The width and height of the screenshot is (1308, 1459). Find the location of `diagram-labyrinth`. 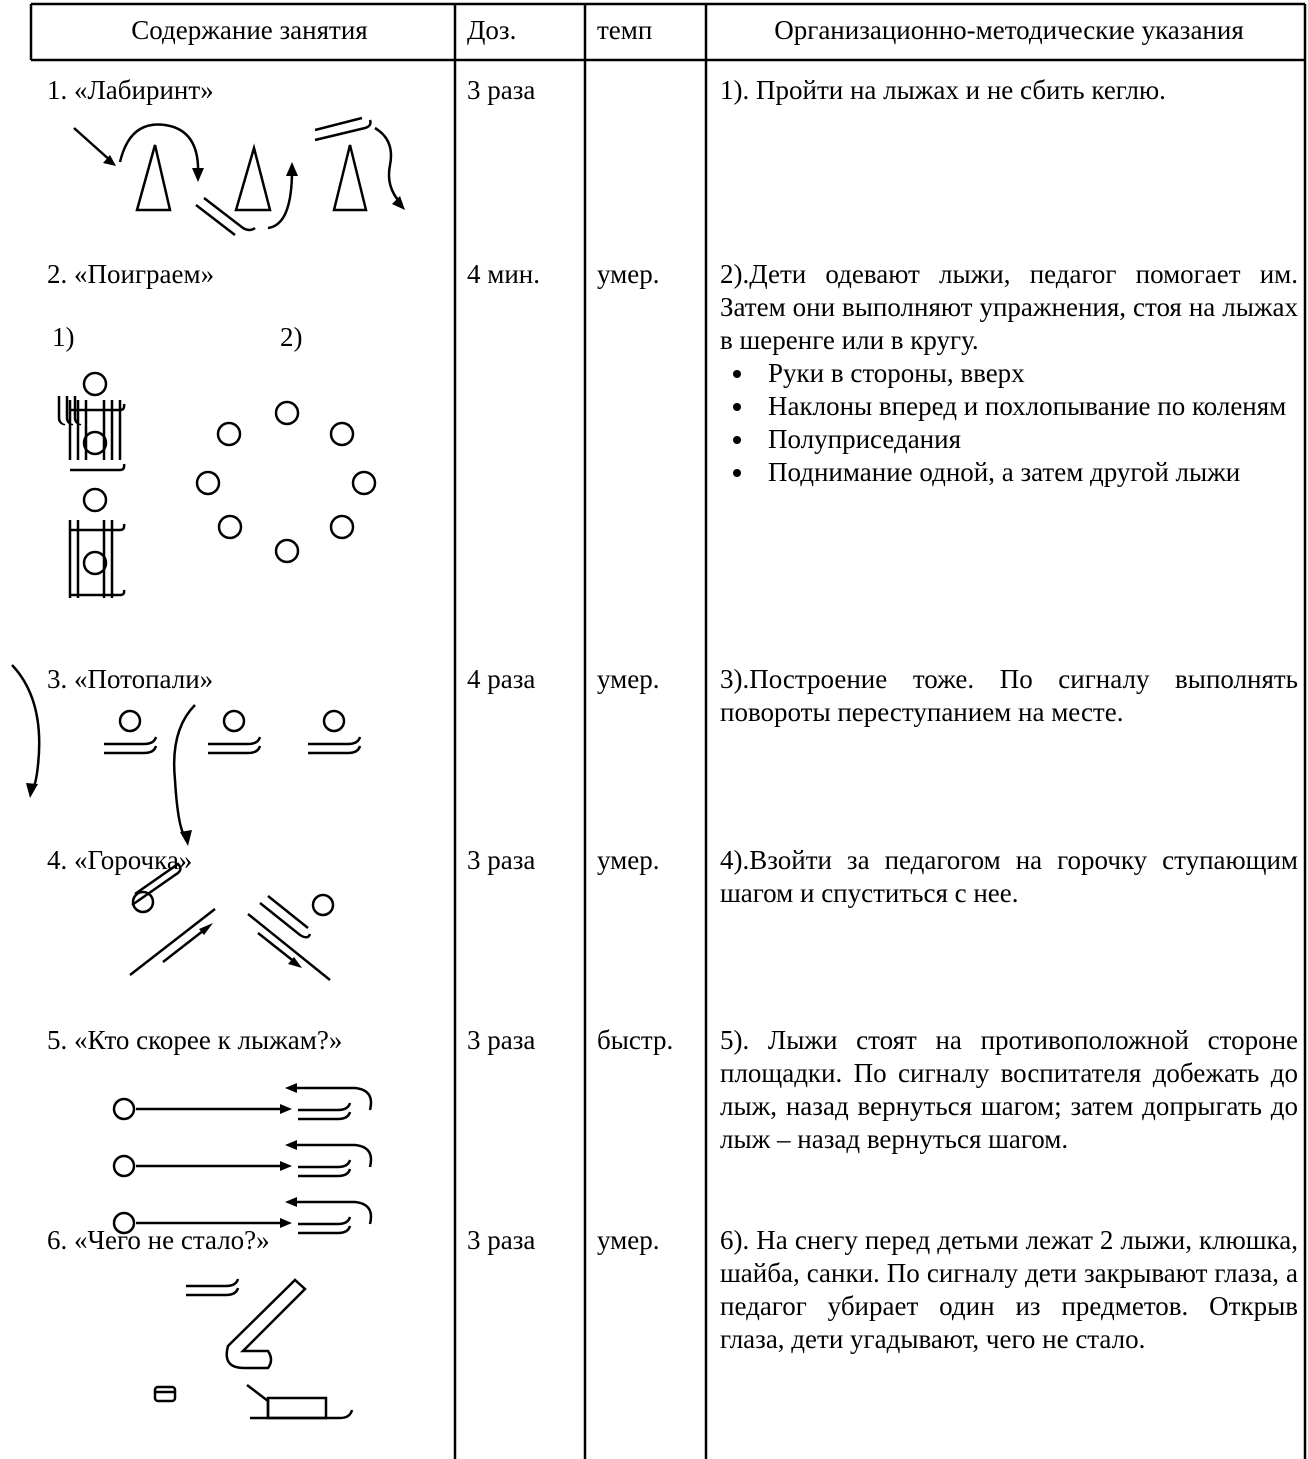

diagram-labyrinth is located at coordinates (239, 176).